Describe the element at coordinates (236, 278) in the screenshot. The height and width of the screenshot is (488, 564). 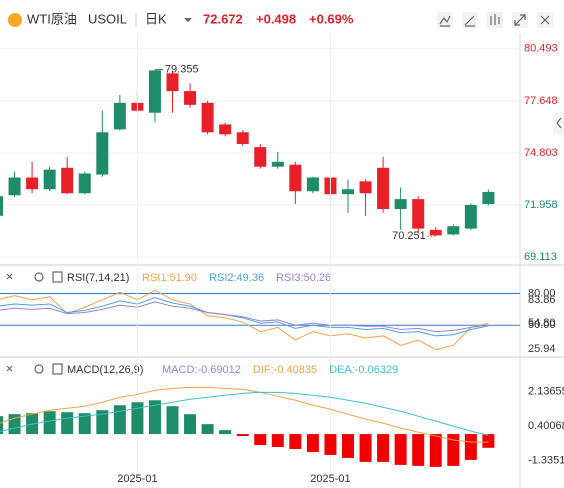
I see `legend-entry: RSI2:49.36` at that location.